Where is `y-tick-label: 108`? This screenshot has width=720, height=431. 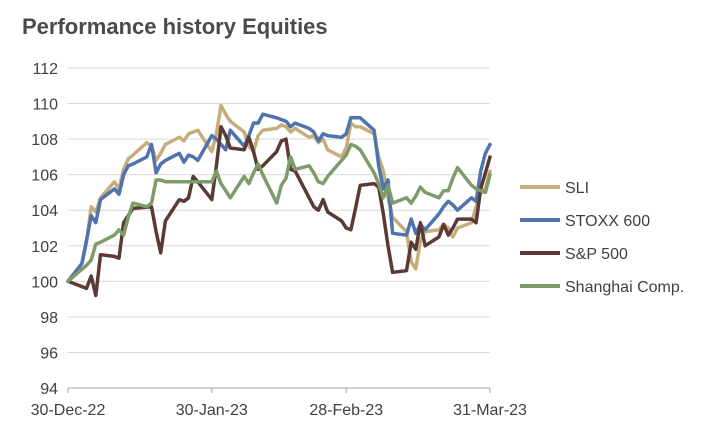 y-tick-label: 108 is located at coordinates (44, 140).